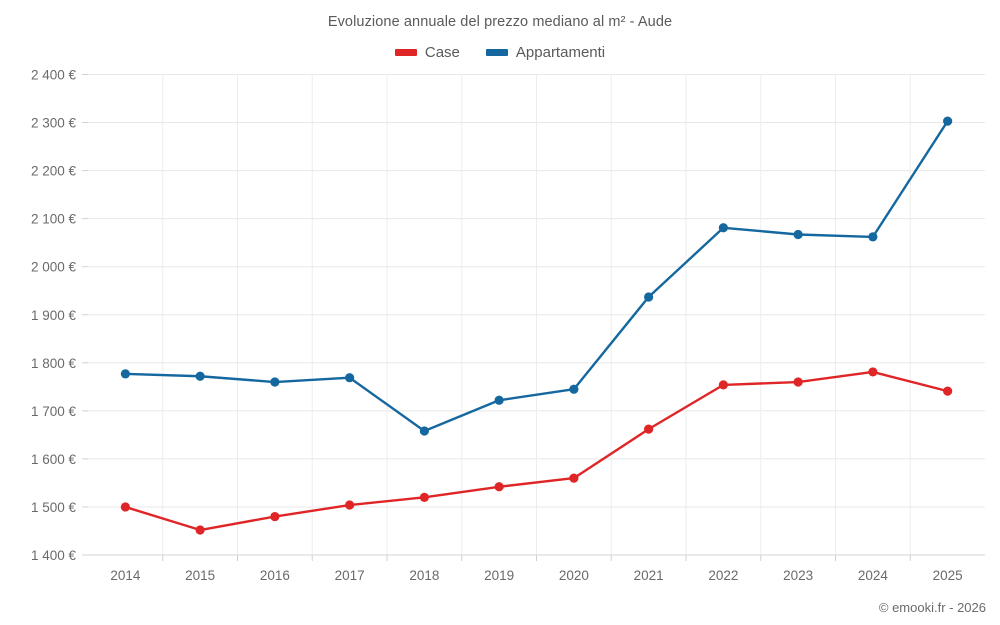 This screenshot has width=1000, height=625. What do you see at coordinates (574, 389) in the screenshot?
I see `data-point: Appartamenti 2020: 1745 €` at bounding box center [574, 389].